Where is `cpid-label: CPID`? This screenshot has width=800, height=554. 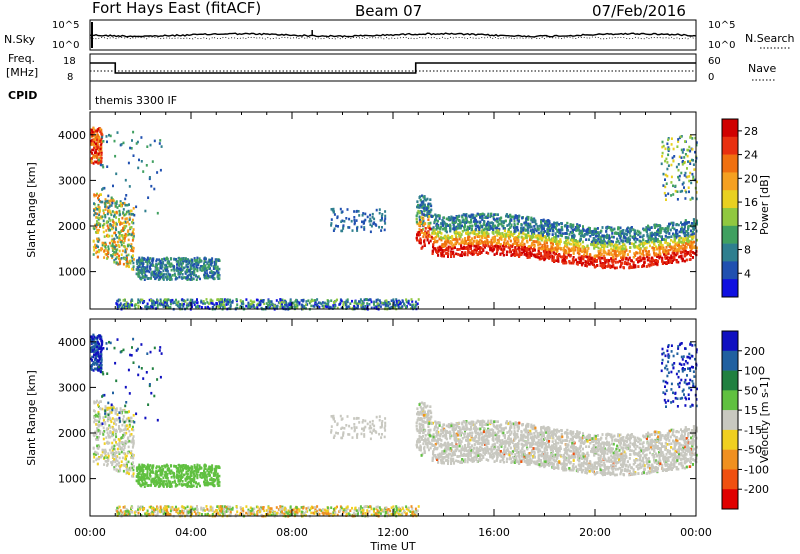
cpid-label: CPID is located at coordinates (22, 95).